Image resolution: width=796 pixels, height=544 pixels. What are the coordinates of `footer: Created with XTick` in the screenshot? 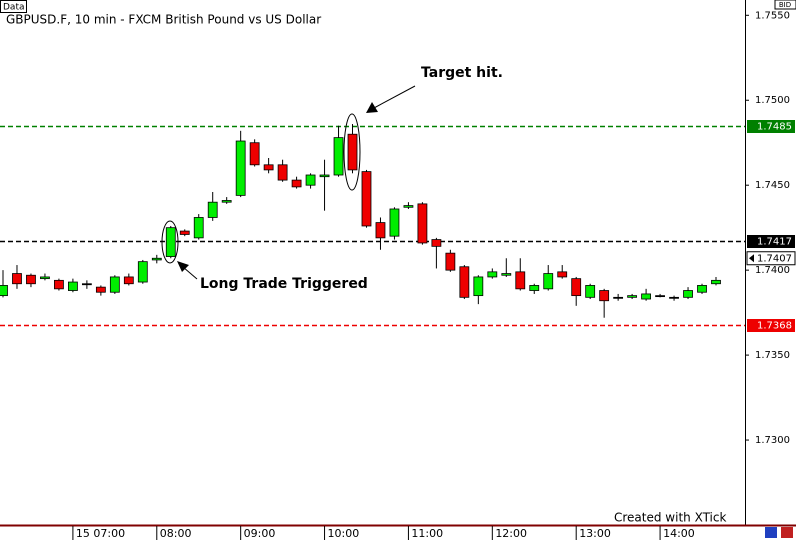 It's located at (670, 518).